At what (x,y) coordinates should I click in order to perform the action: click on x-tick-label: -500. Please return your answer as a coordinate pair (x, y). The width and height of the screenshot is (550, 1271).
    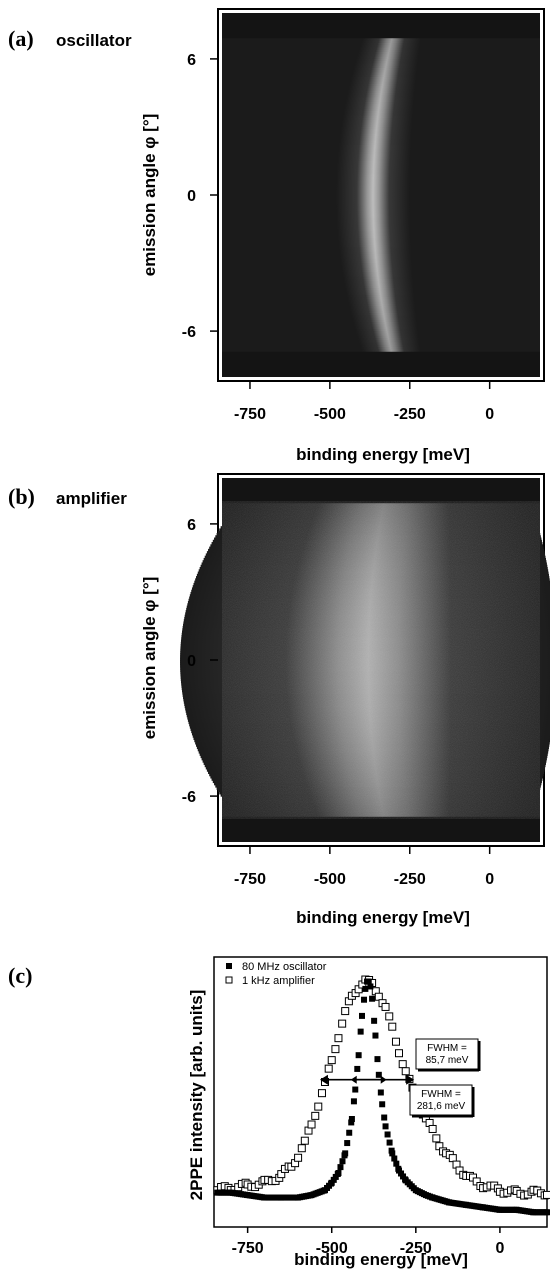
    Looking at the image, I should click on (330, 879).